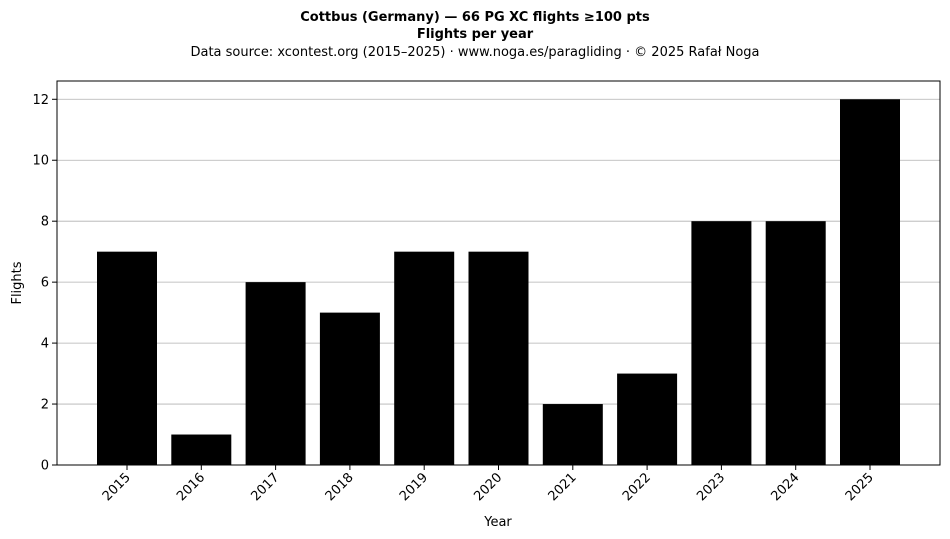 The image size is (950, 539). Describe the element at coordinates (45, 405) in the screenshot. I see `y-tick-label: 2` at that location.